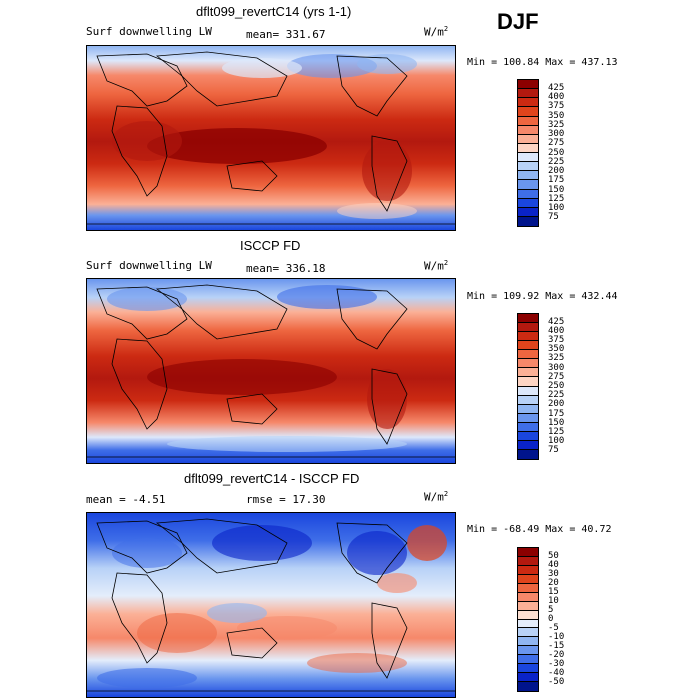 The image size is (700, 700). Describe the element at coordinates (556, 664) in the screenshot. I see `colorbar-tick-label: -30` at that location.